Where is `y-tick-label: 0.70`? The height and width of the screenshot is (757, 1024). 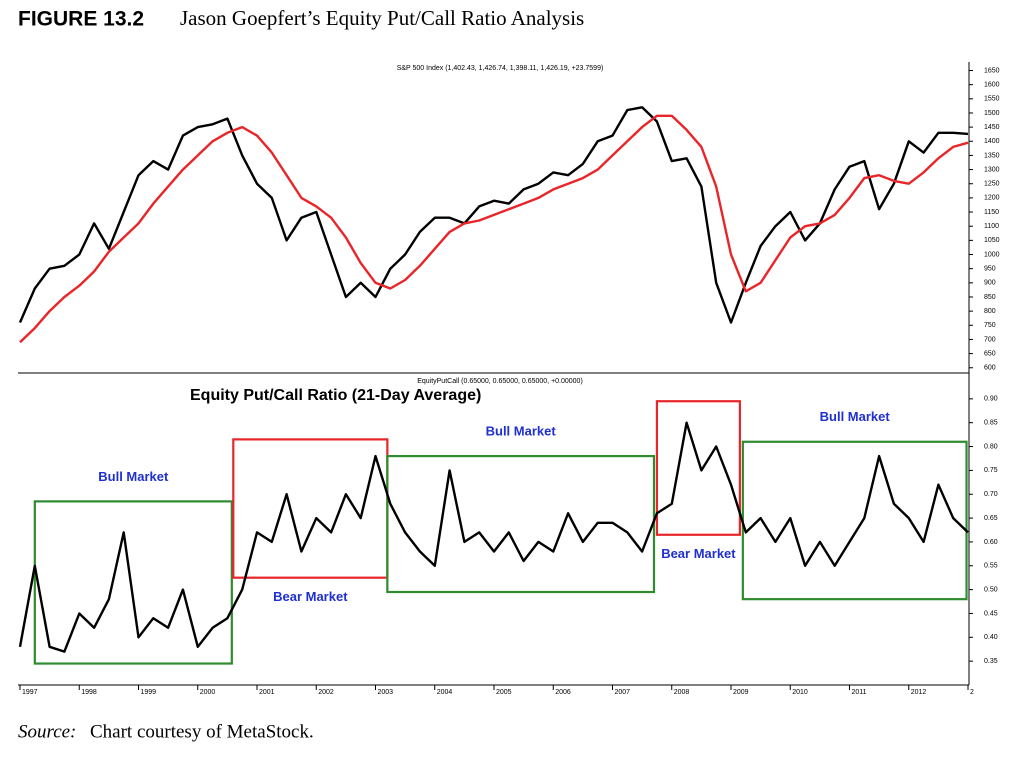
y-tick-label: 0.70 is located at coordinates (991, 494).